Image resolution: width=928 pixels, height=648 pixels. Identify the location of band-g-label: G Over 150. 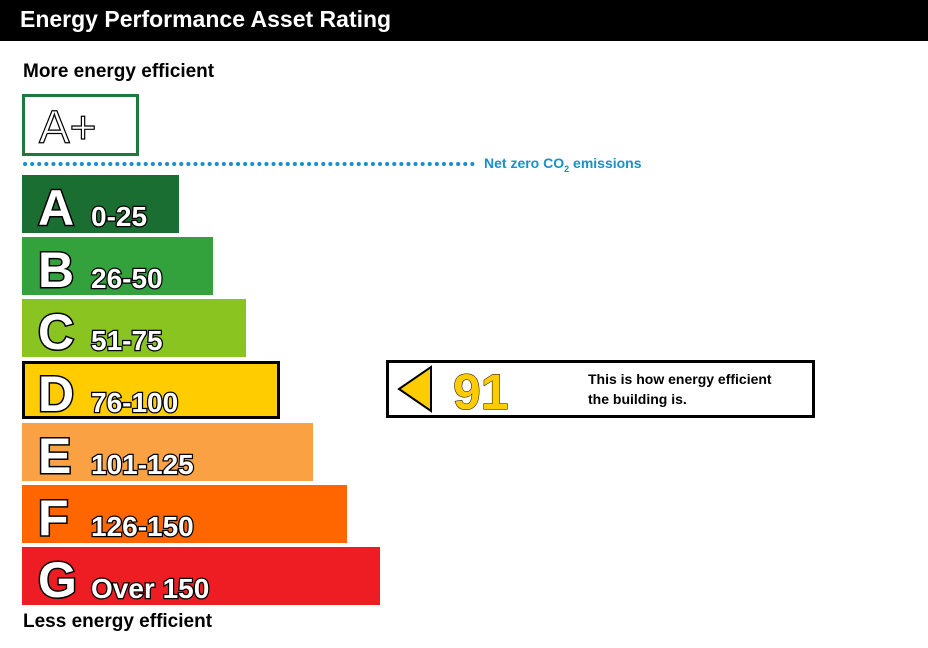
(124, 580).